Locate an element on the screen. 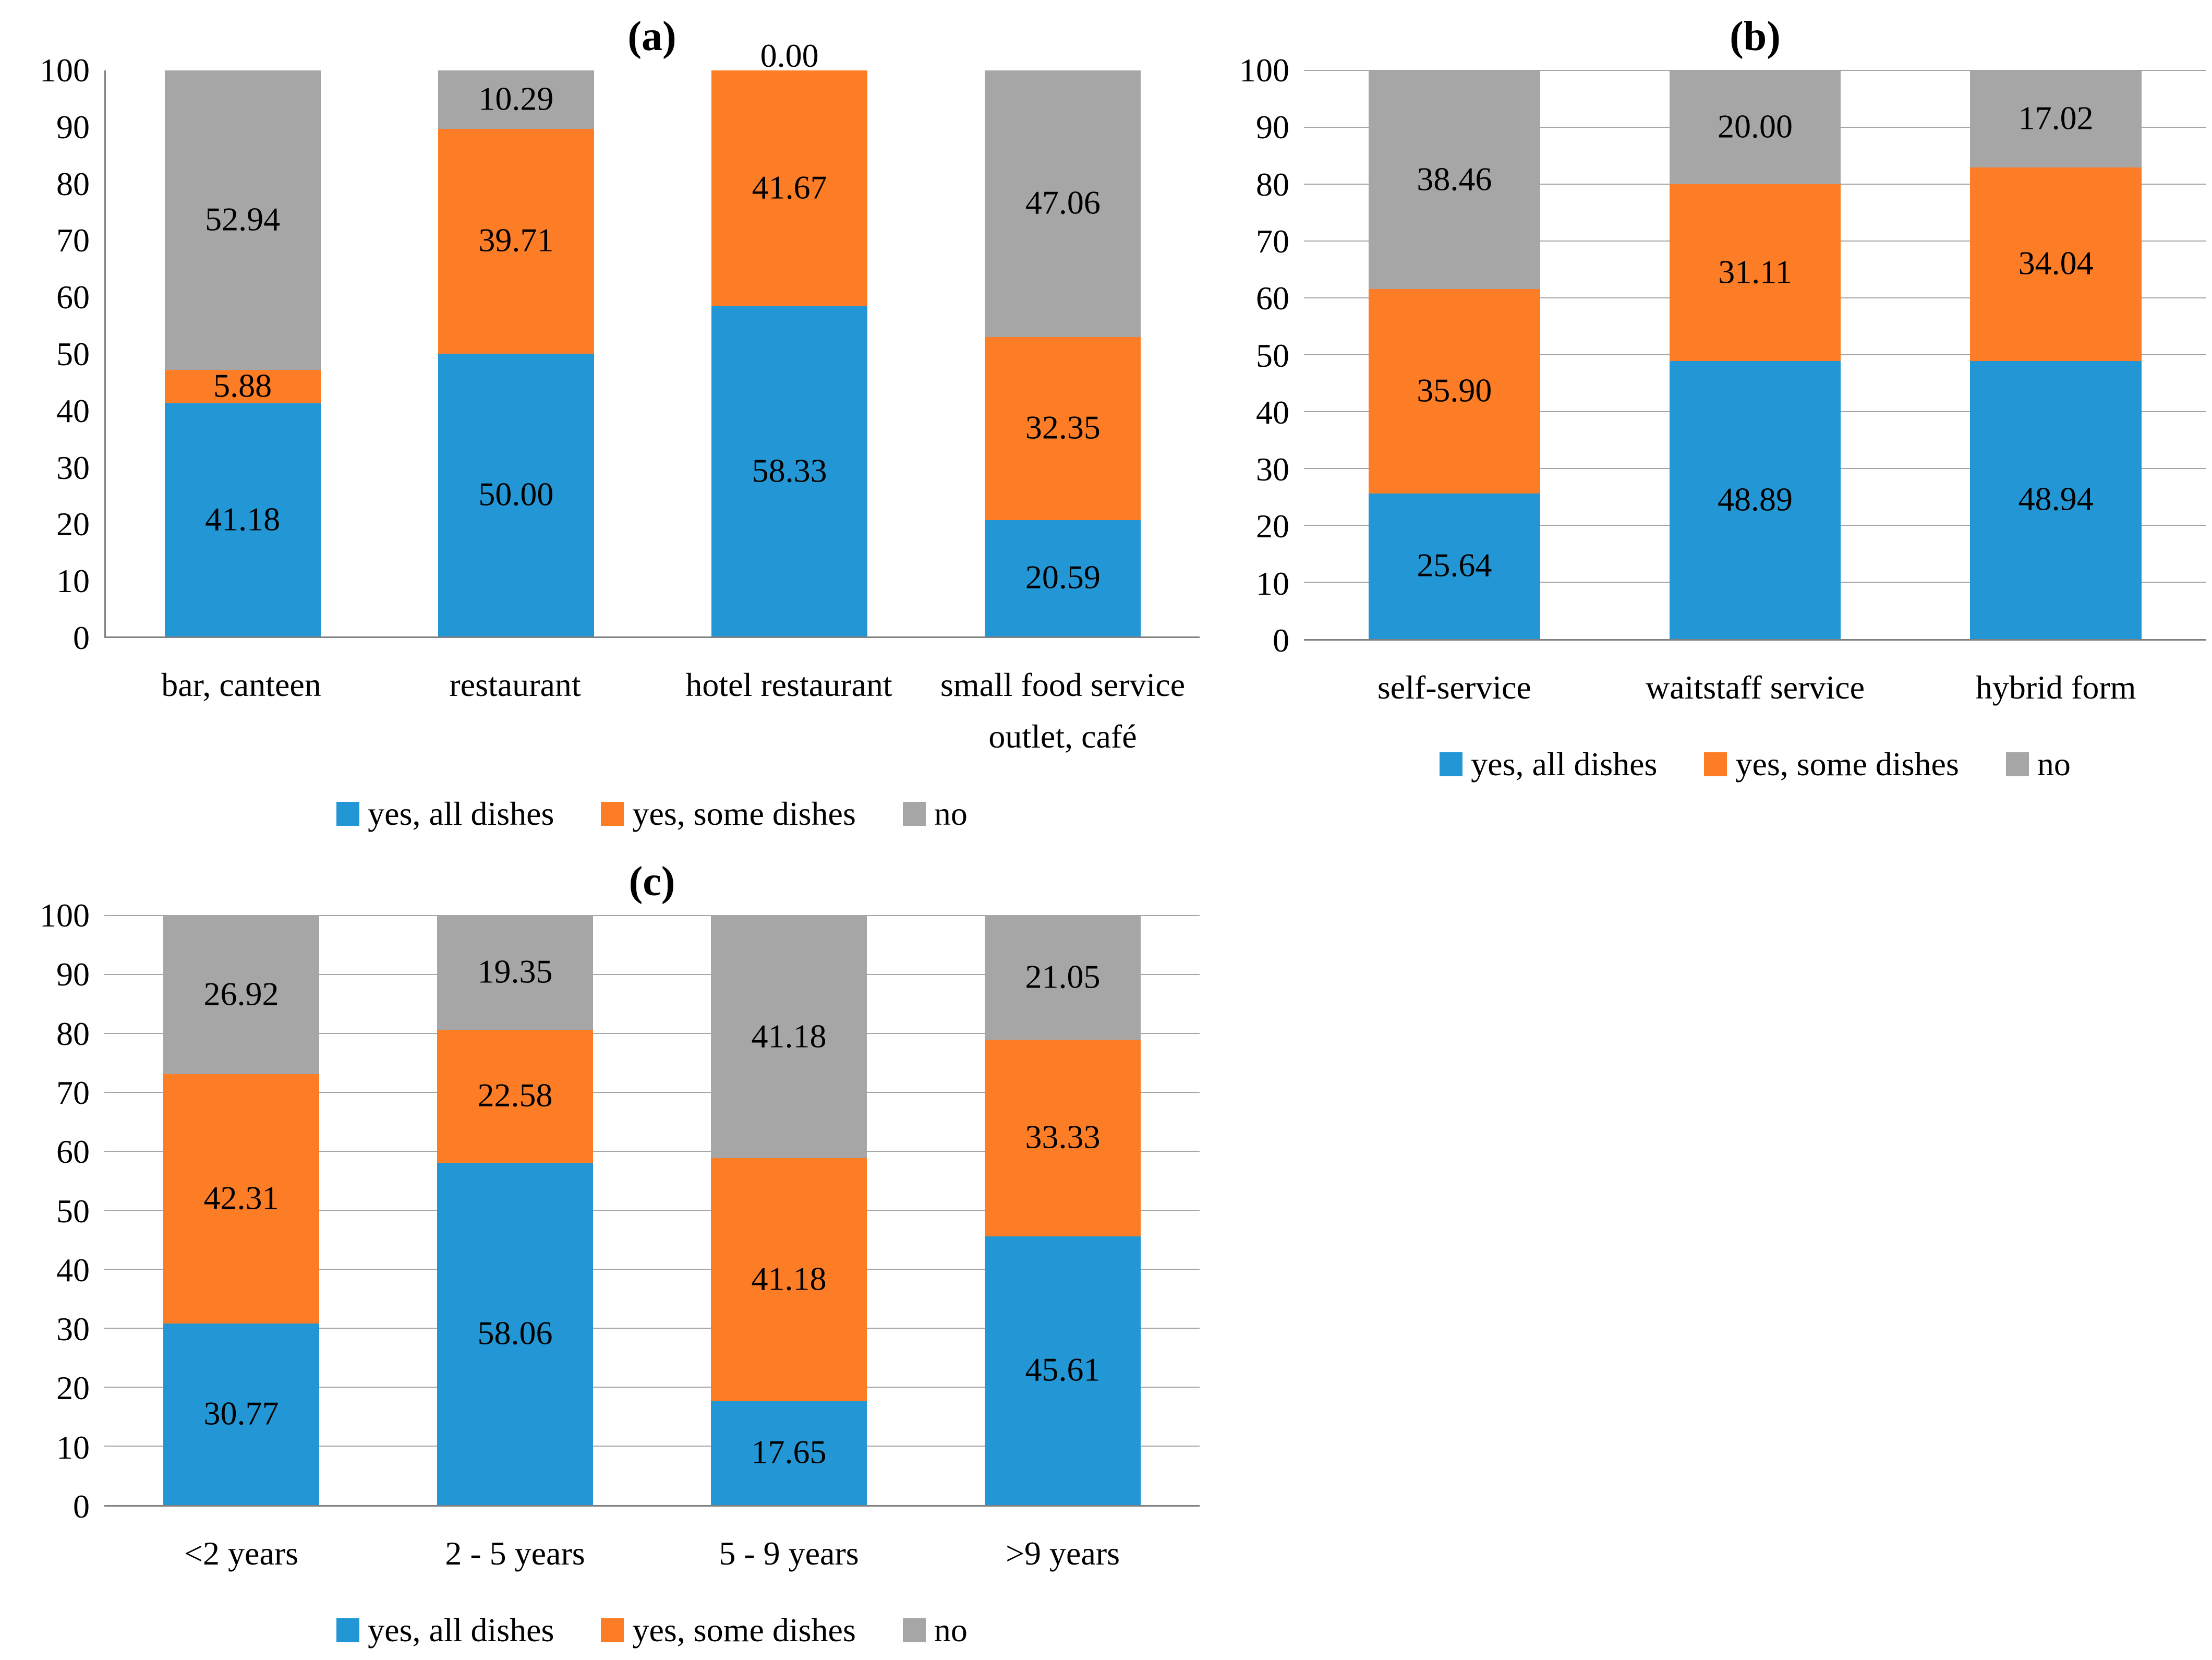 This screenshot has height=1660, width=2212. bar-value-label: 20.00 is located at coordinates (1755, 126).